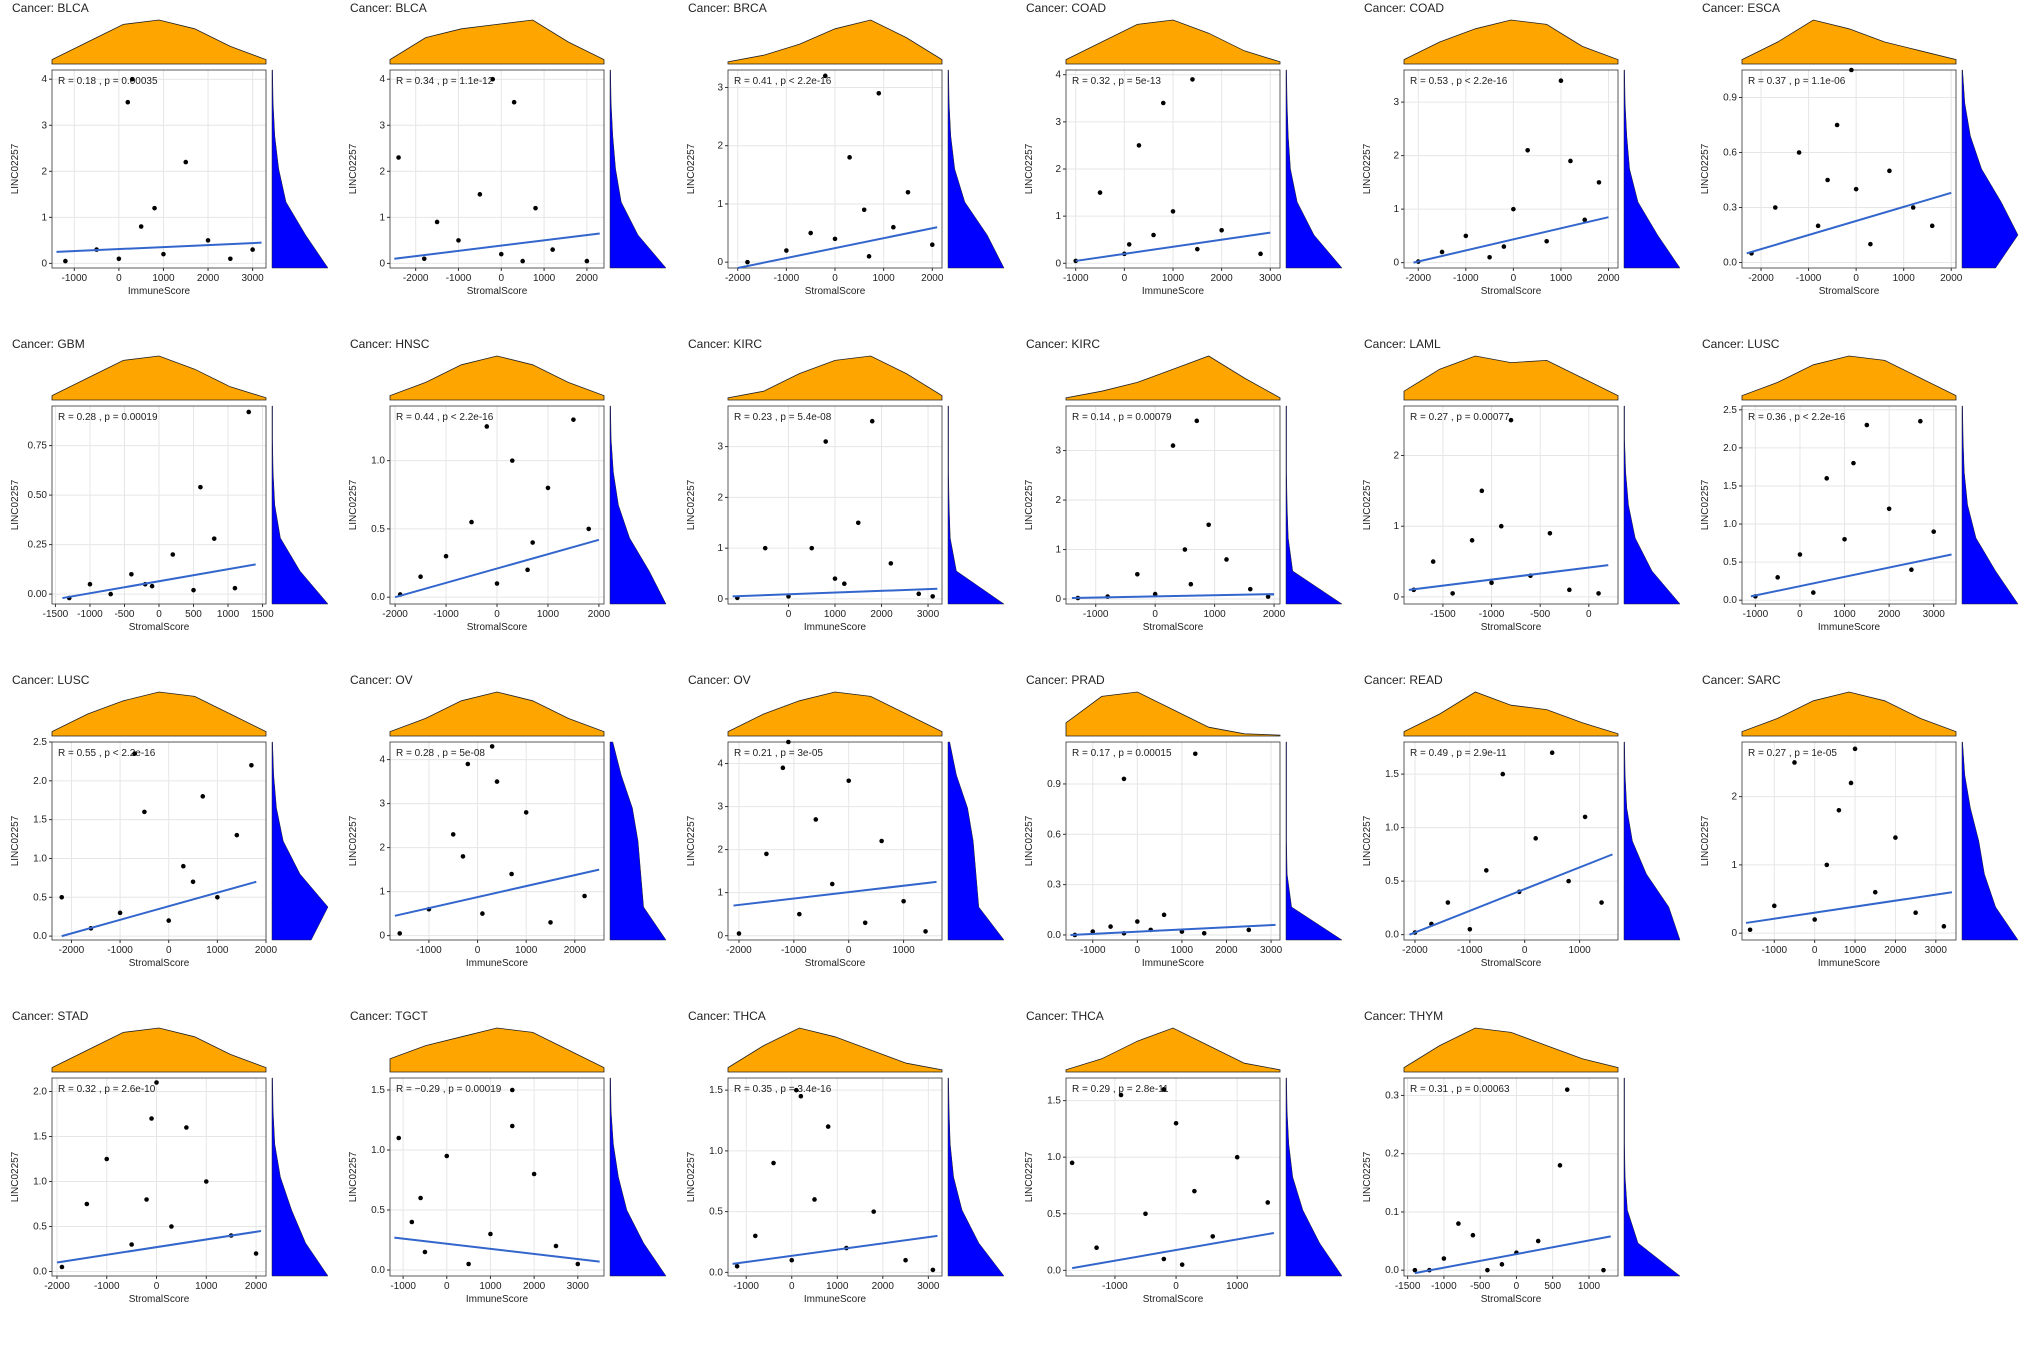 This screenshot has width=2029, height=1350. What do you see at coordinates (1730, 98) in the screenshot?
I see `y-tick-label: 0.9` at bounding box center [1730, 98].